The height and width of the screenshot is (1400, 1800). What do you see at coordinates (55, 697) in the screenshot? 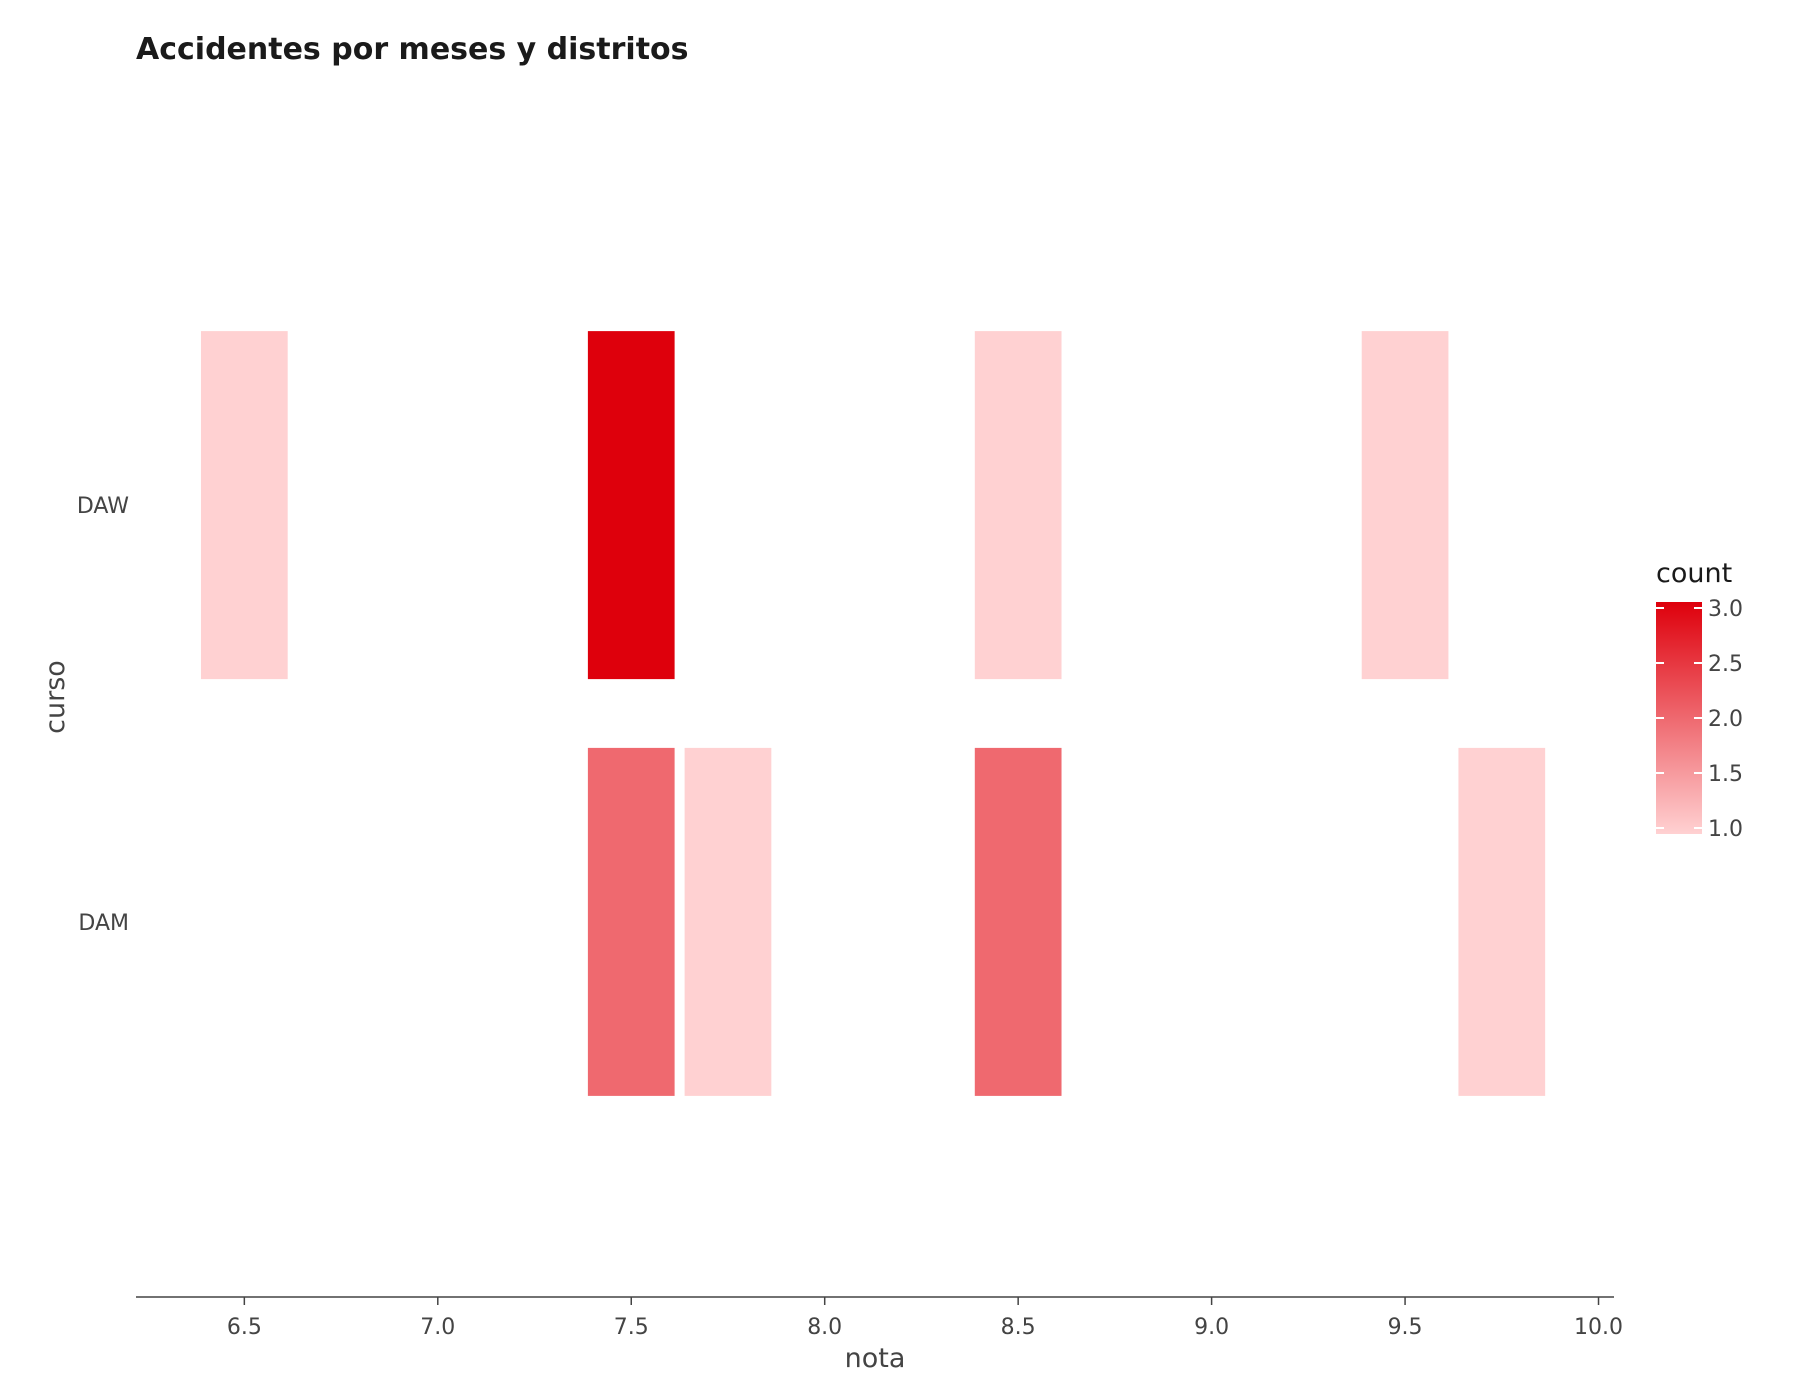
I see `y-axis-title: curso` at bounding box center [55, 697].